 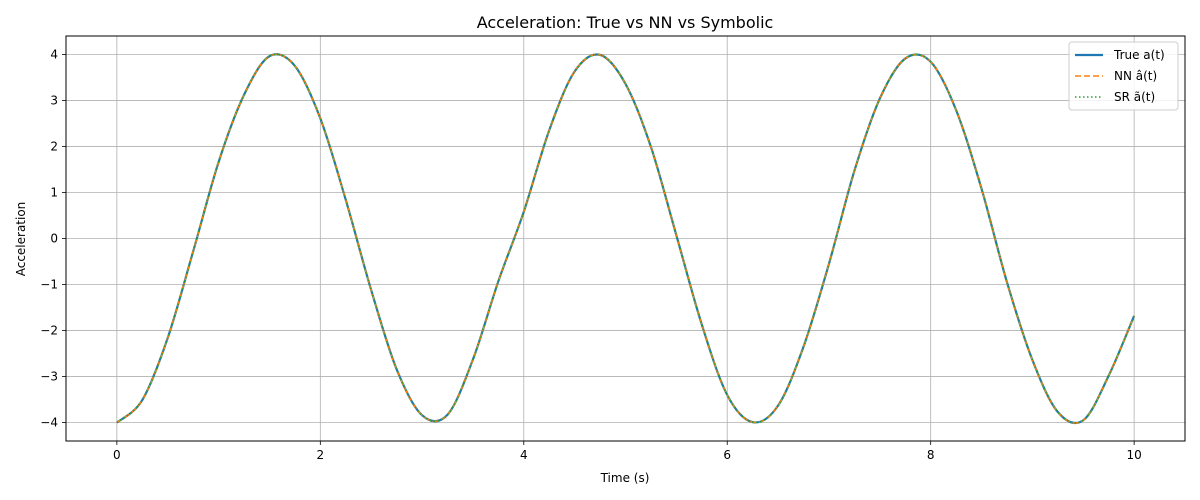 I want to click on chart-title: Acceleration: True vs NN vs Symbolic, so click(x=625, y=22).